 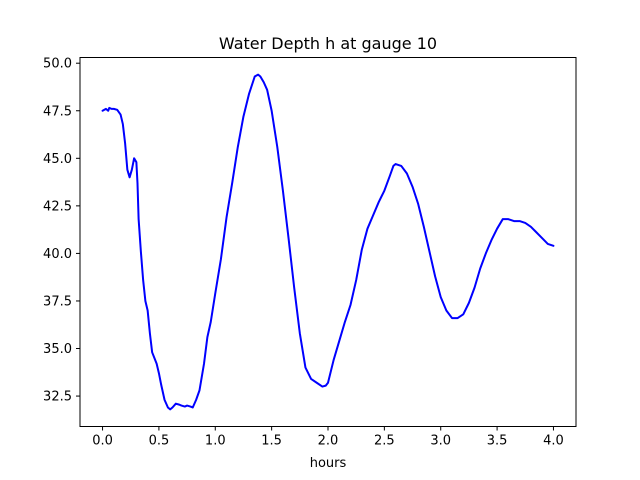 What do you see at coordinates (328, 441) in the screenshot?
I see `x-tick-label: 2.0` at bounding box center [328, 441].